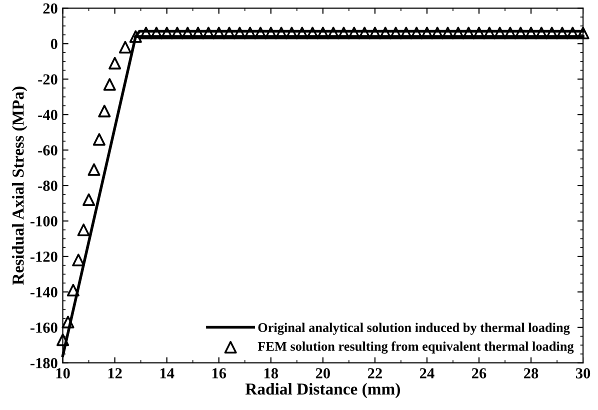 The width and height of the screenshot is (598, 410). What do you see at coordinates (271, 373) in the screenshot?
I see `x-tick-label: 18` at bounding box center [271, 373].